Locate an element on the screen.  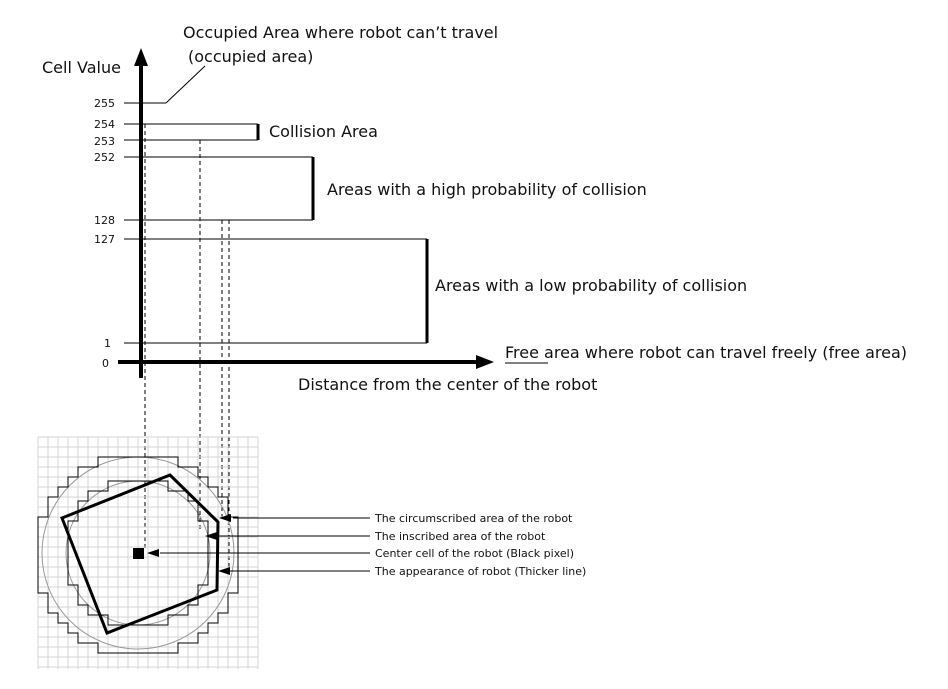
occupied-area-label: Occupied Area where robot can’t travel is located at coordinates (340, 32).